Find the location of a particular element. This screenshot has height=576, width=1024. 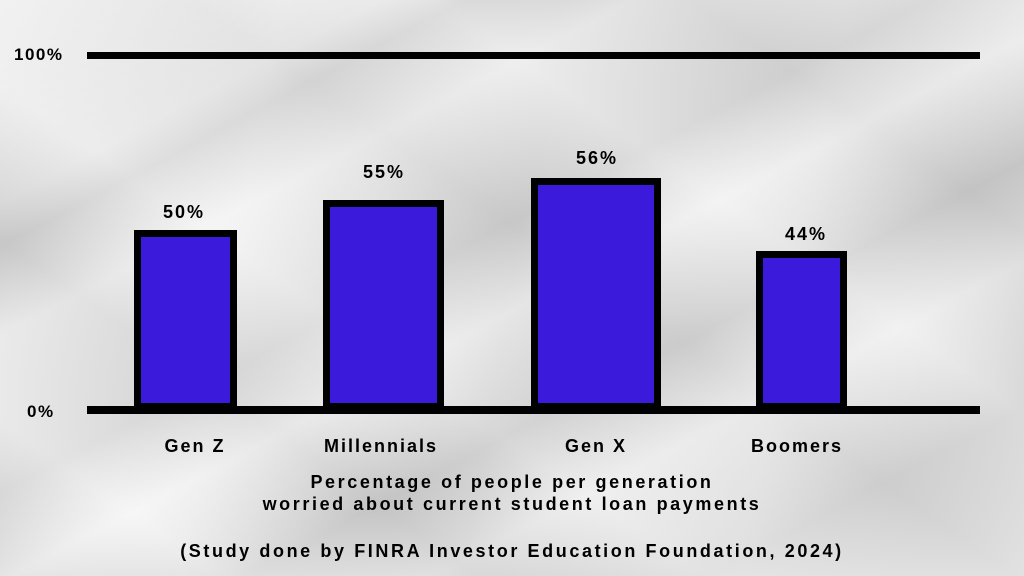

bar-gen-z is located at coordinates (185, 320).